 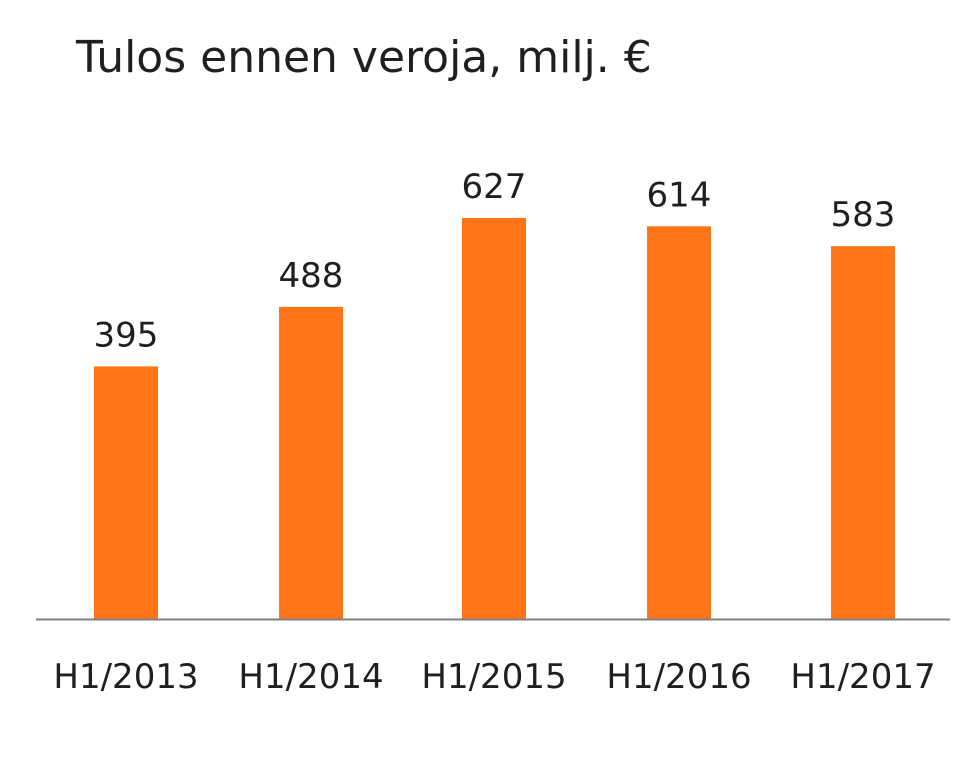 I want to click on x-tick-label: H1/2017, so click(x=862, y=677).